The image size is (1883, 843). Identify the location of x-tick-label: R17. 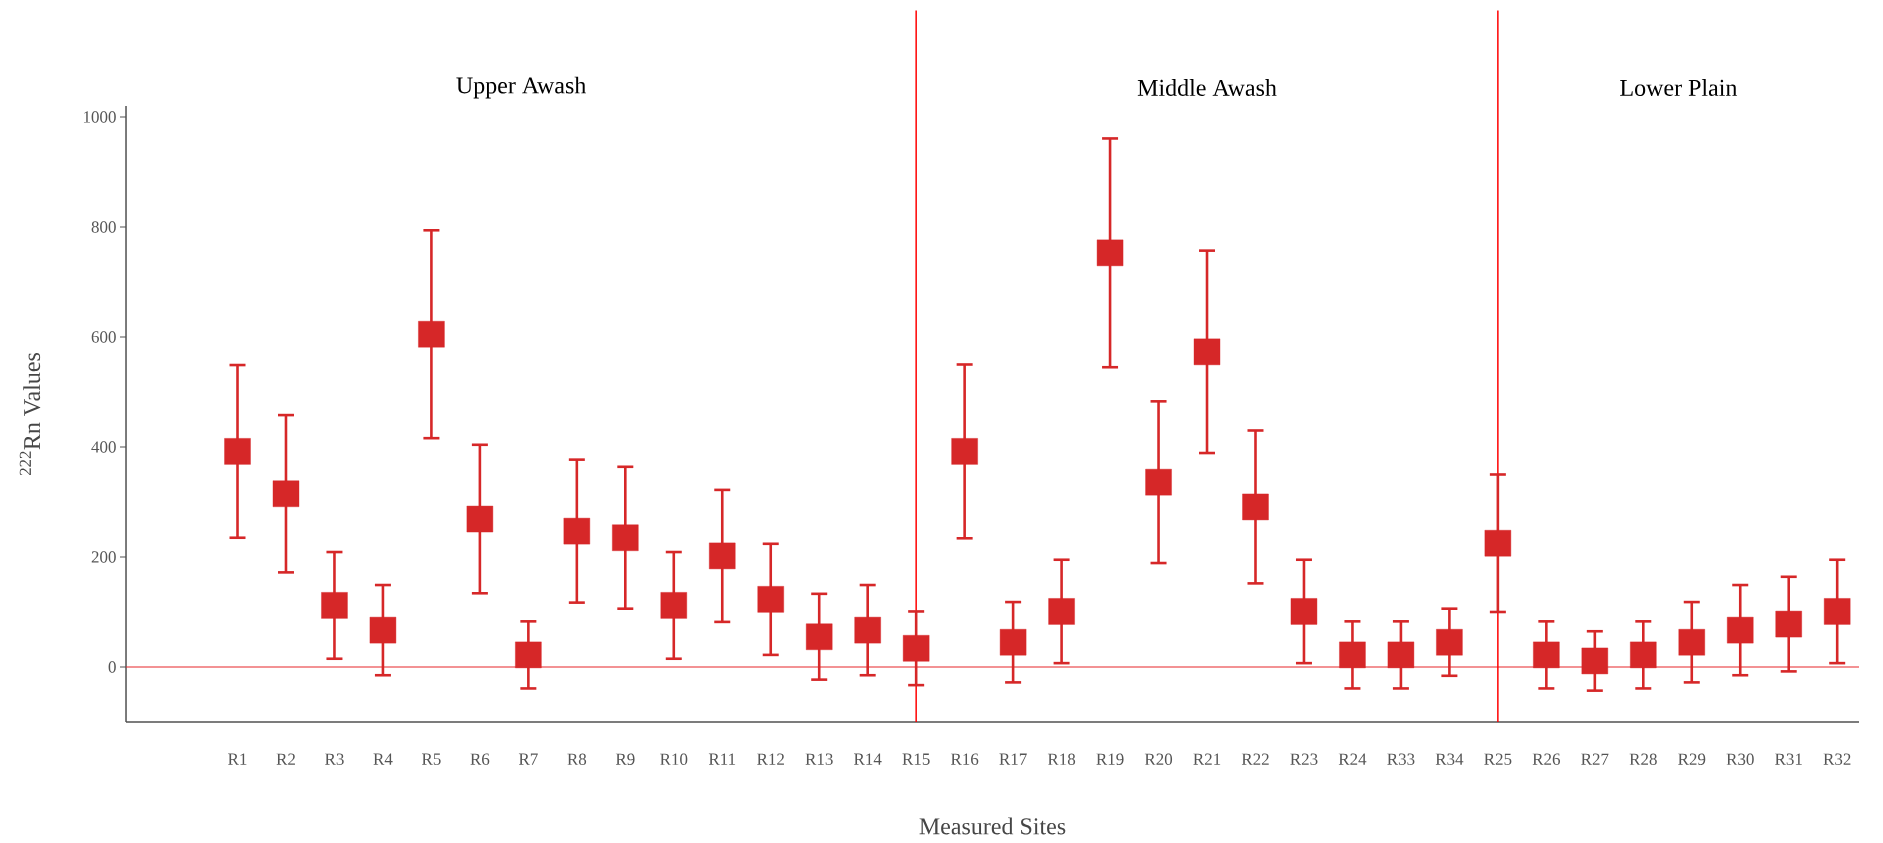
(1013, 759).